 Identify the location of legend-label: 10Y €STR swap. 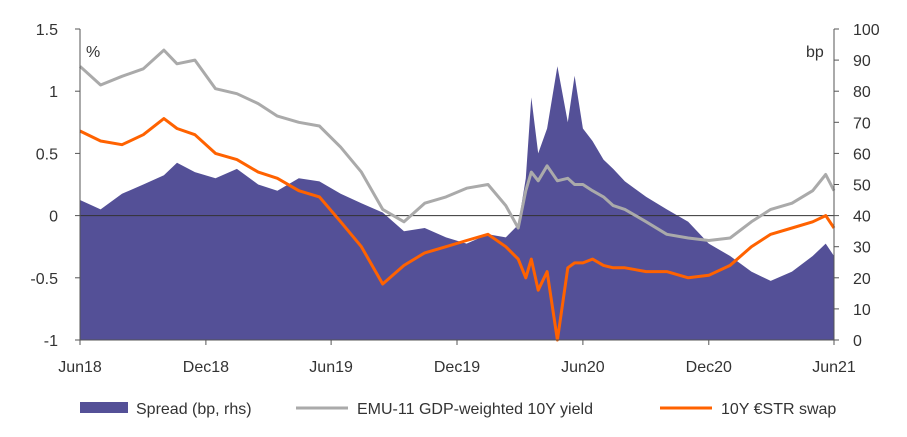
(778, 409).